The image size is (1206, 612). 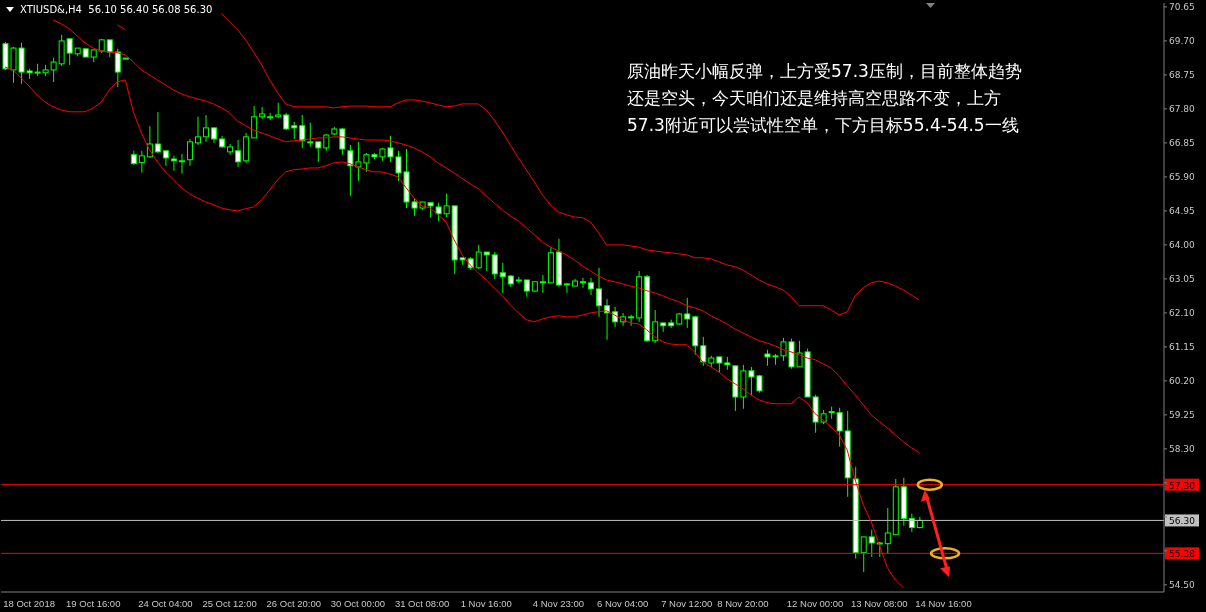 What do you see at coordinates (1182, 449) in the screenshot?
I see `y-tick-label: 58.30` at bounding box center [1182, 449].